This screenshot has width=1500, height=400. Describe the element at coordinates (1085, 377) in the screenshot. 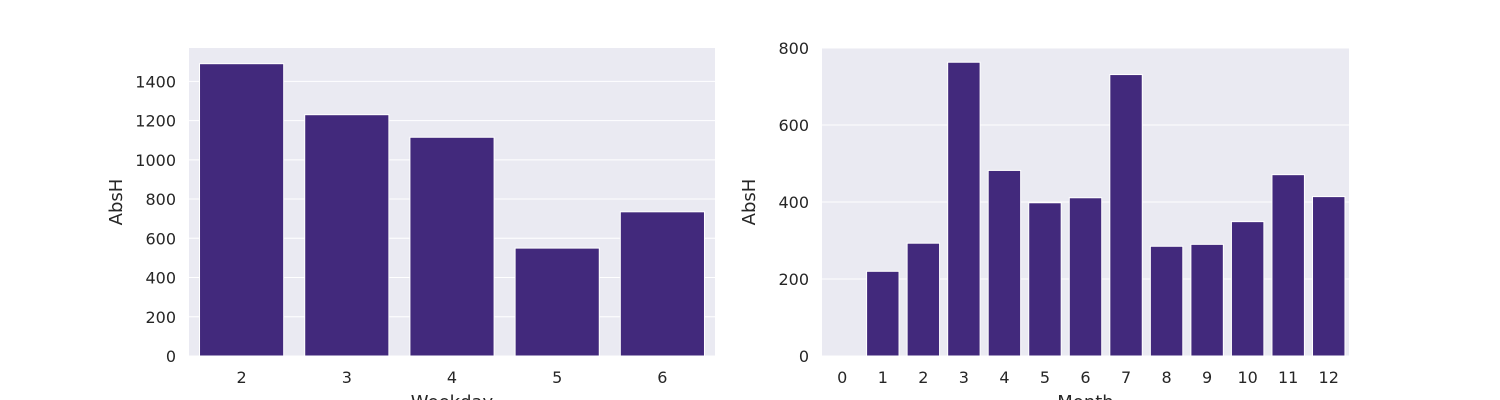

I see `month-xtick-label: 6` at that location.